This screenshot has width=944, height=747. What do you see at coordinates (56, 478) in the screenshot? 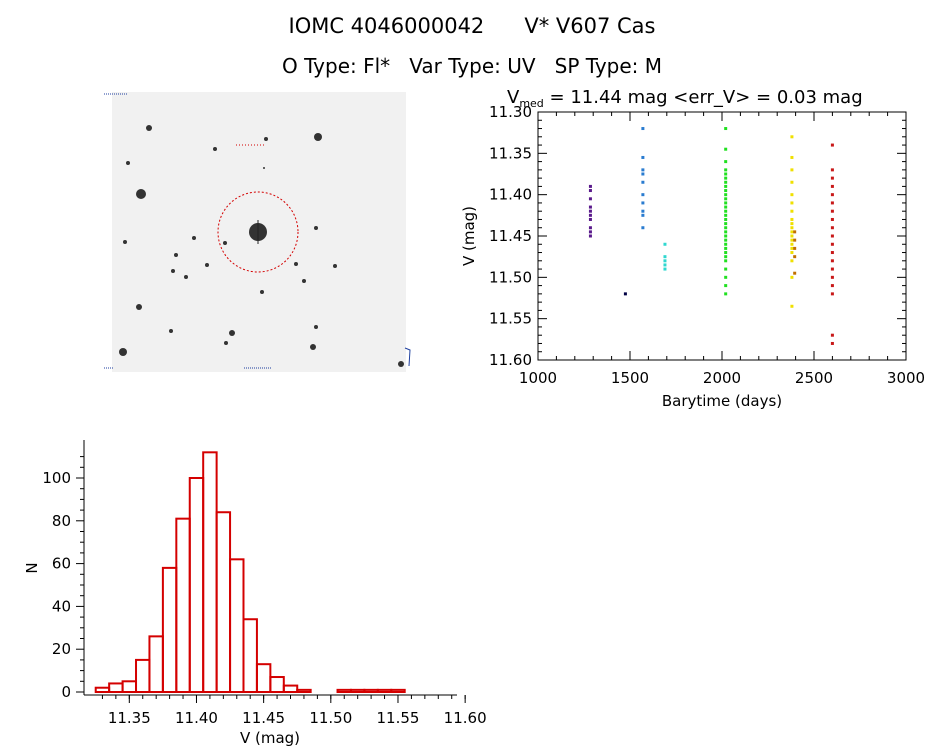
I see `hist-ytick-label: 100` at bounding box center [56, 478].